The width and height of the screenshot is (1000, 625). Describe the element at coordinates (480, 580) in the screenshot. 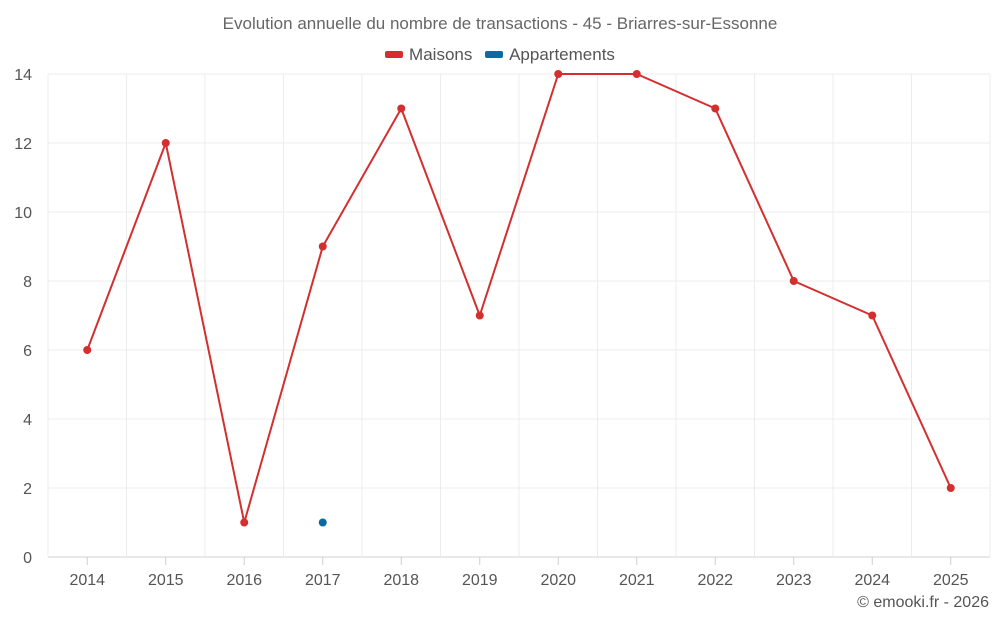

I see `x-tick-label: 2019` at that location.